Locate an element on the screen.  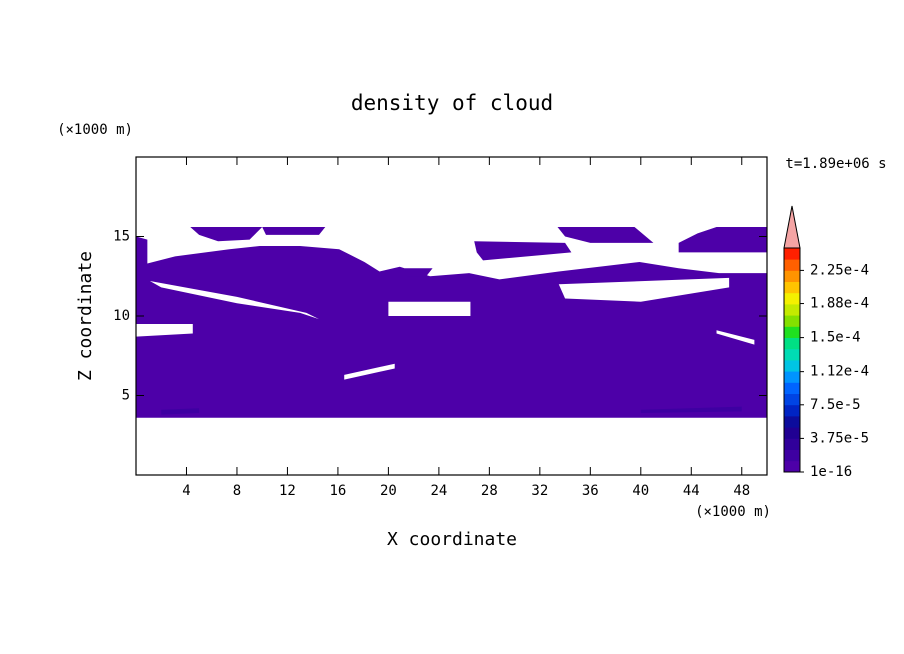
y-tick-label: 10 is located at coordinates (121, 316).